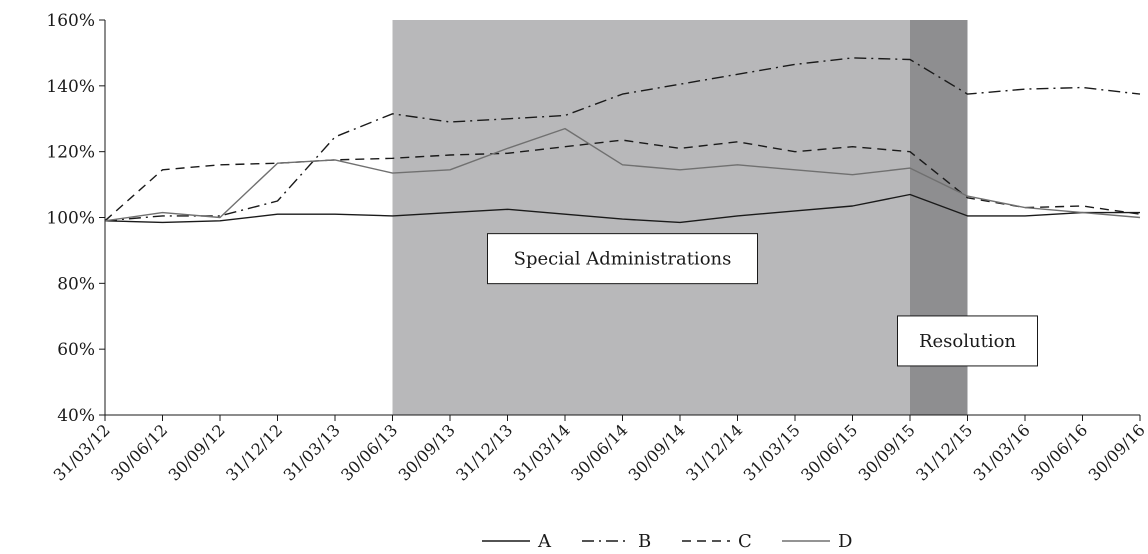  I want to click on x-tick-label: 30/09/12, so click(197, 452).